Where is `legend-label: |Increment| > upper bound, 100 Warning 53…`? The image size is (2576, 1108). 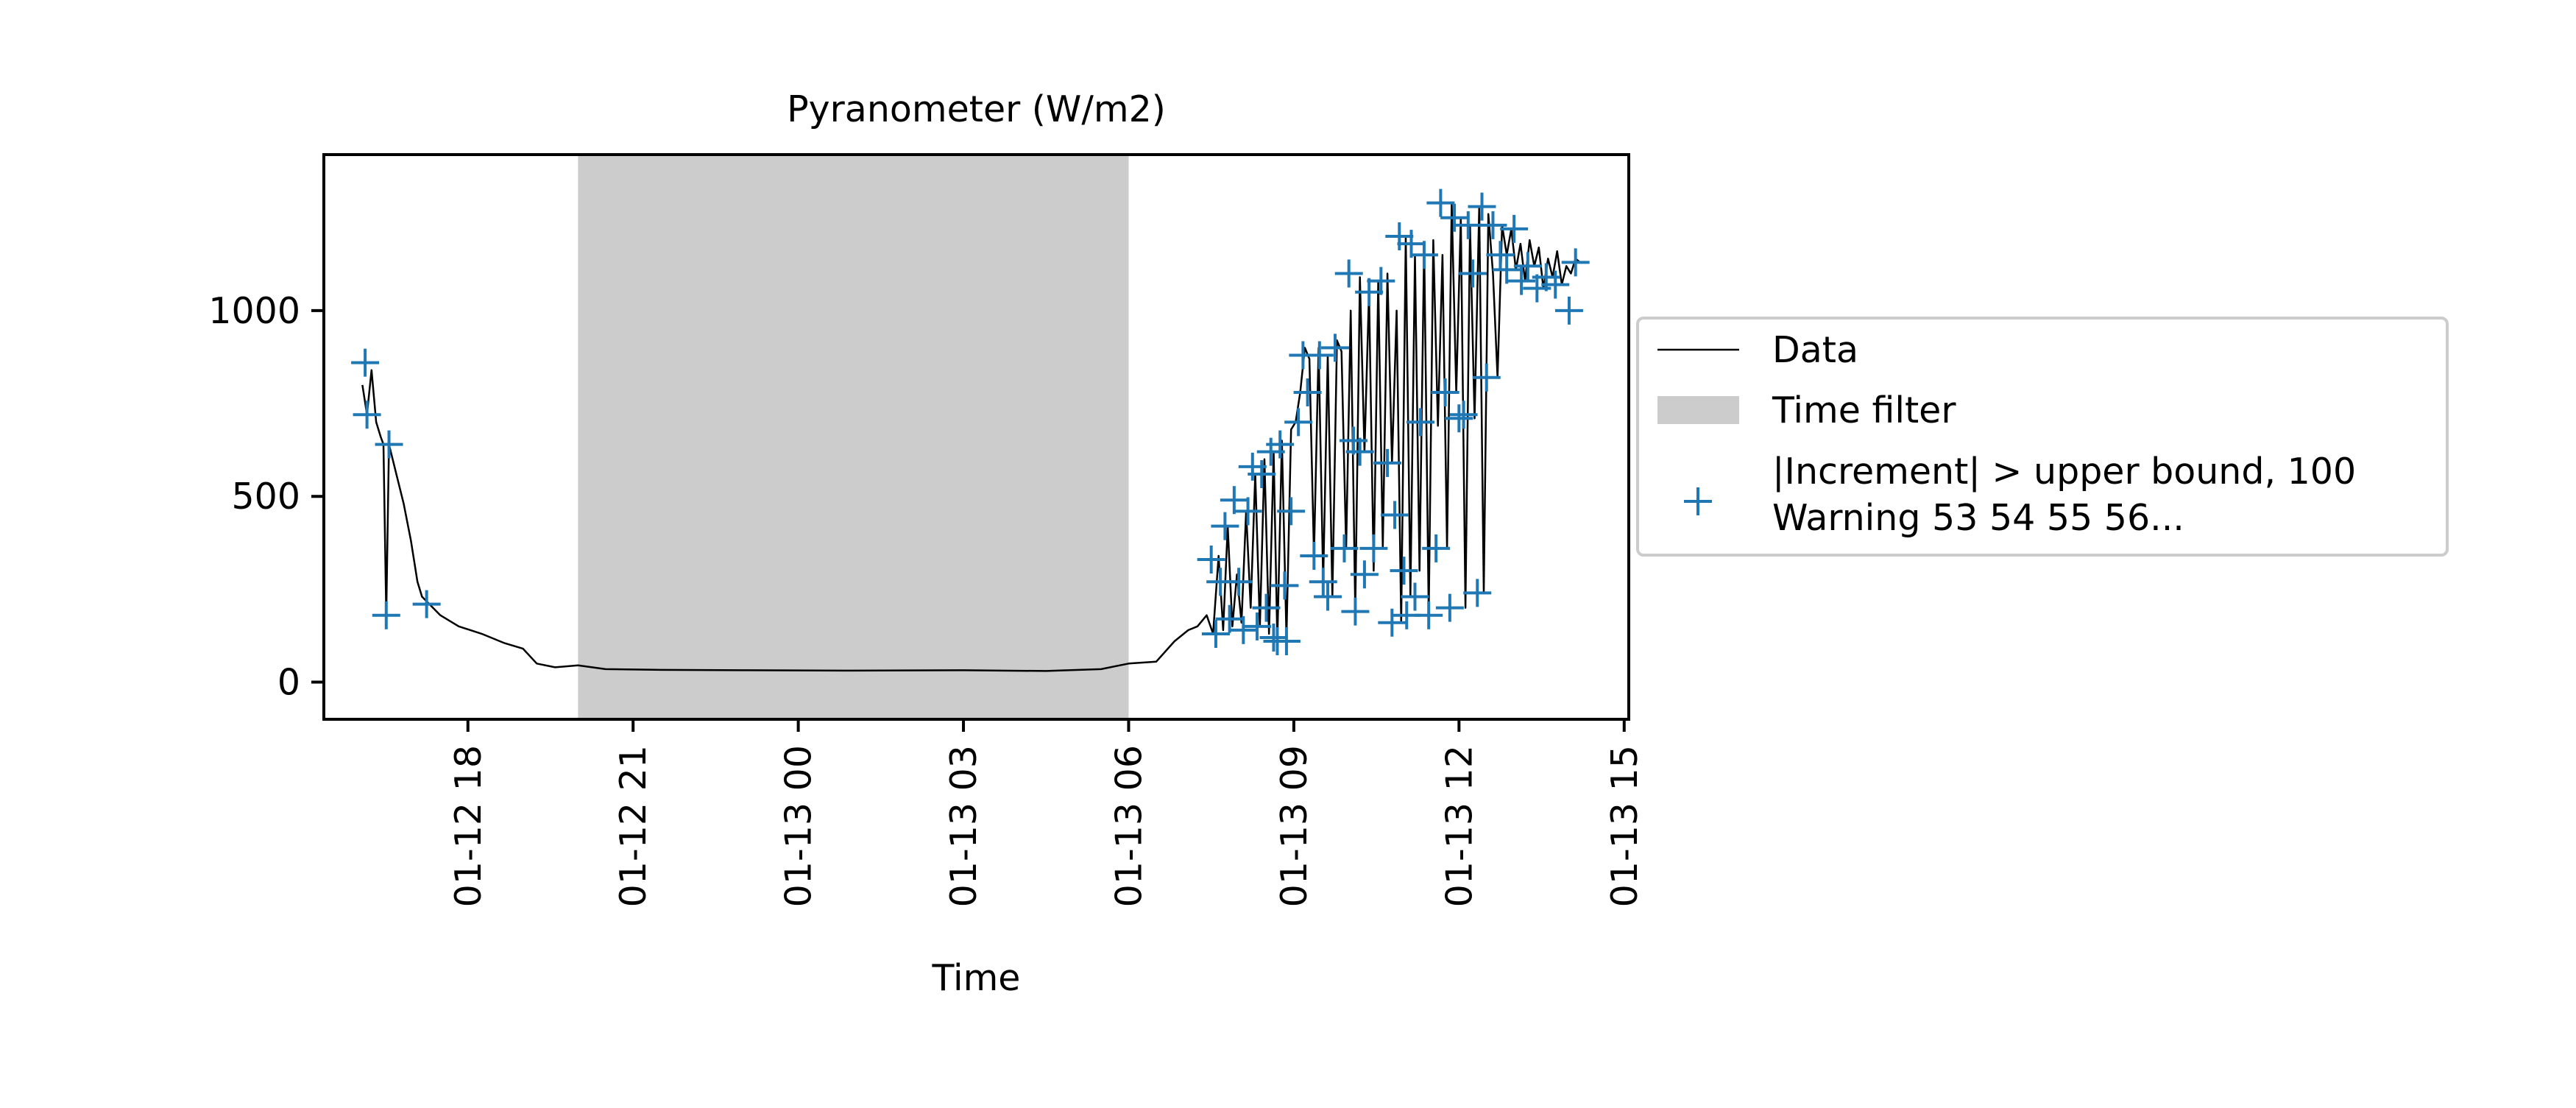
legend-label: |Increment| > upper bound, 100 Warning 53… is located at coordinates (2064, 495).